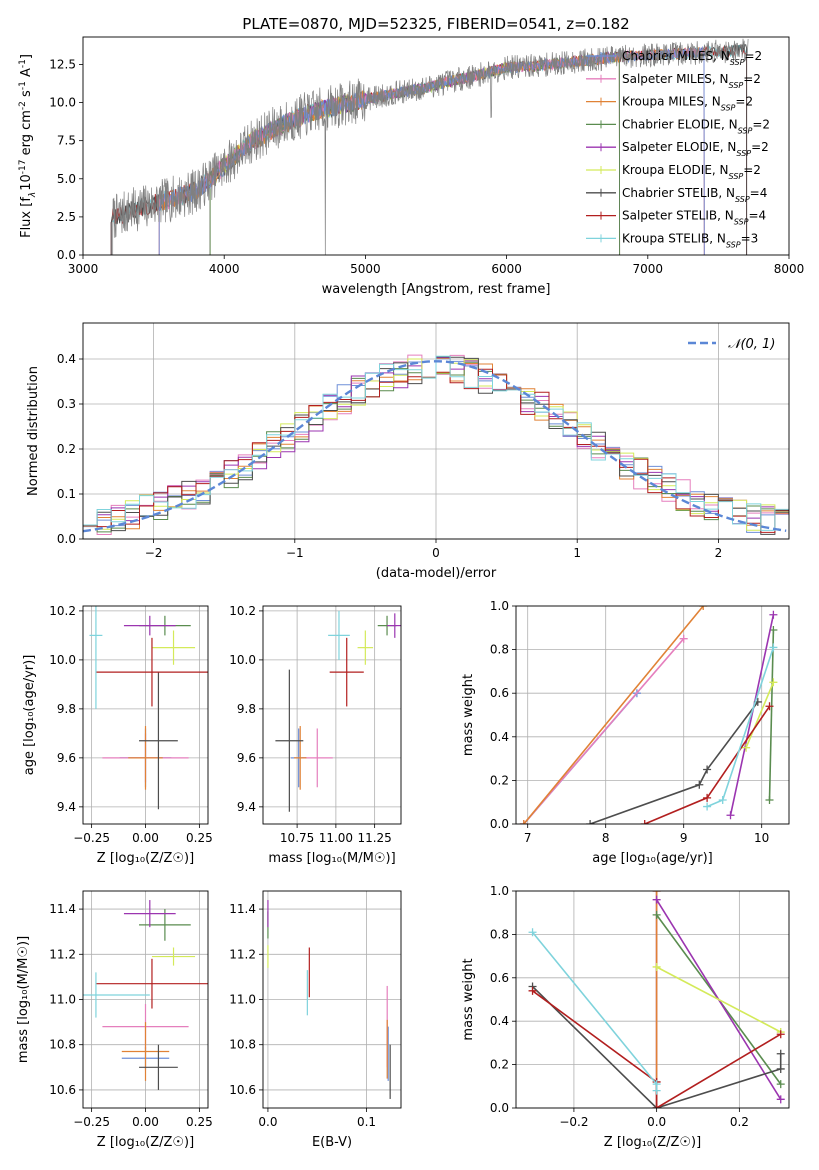 The width and height of the screenshot is (819, 1170). What do you see at coordinates (667, 79) in the screenshot?
I see `legend-model: Salpeter MILES` at bounding box center [667, 79].